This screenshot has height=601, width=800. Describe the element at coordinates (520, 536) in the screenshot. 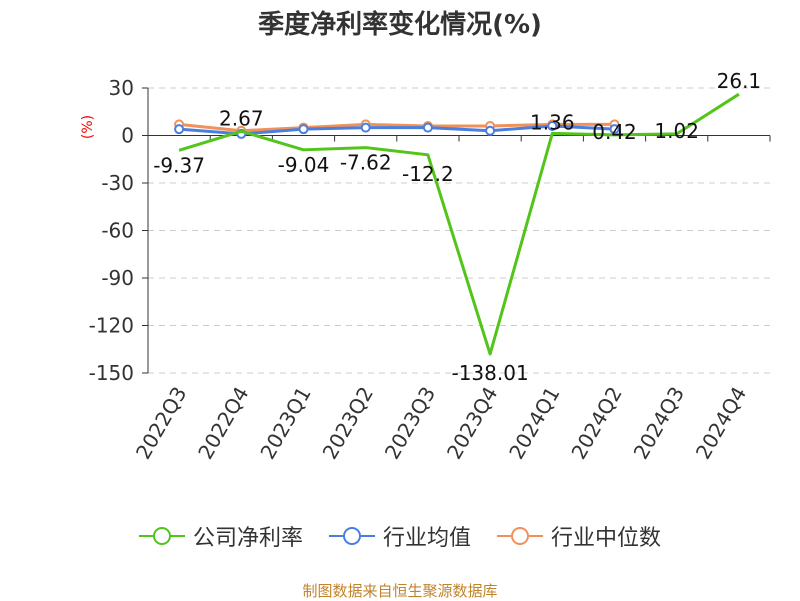

I see `legend-marker-industry-median` at that location.